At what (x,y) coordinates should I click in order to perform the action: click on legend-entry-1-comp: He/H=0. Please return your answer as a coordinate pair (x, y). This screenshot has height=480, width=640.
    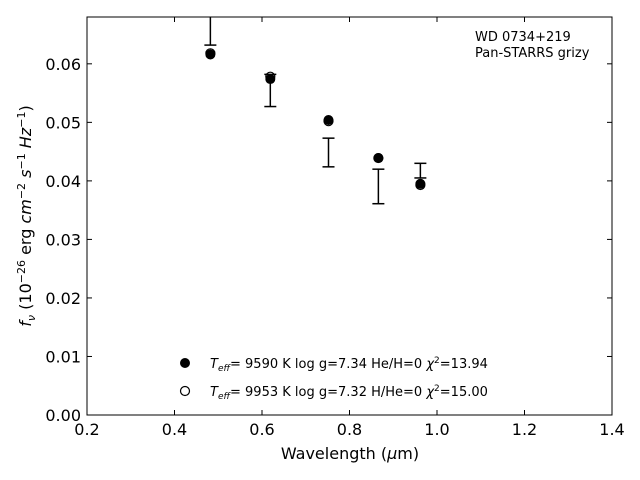
    Looking at the image, I should click on (396, 364).